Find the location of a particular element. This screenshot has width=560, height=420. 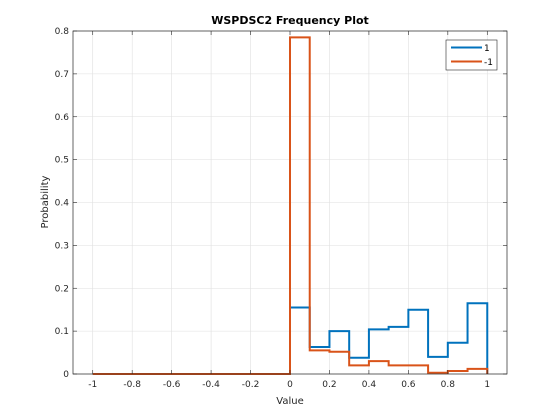

legend-label-series-1: 1 is located at coordinates (487, 49).